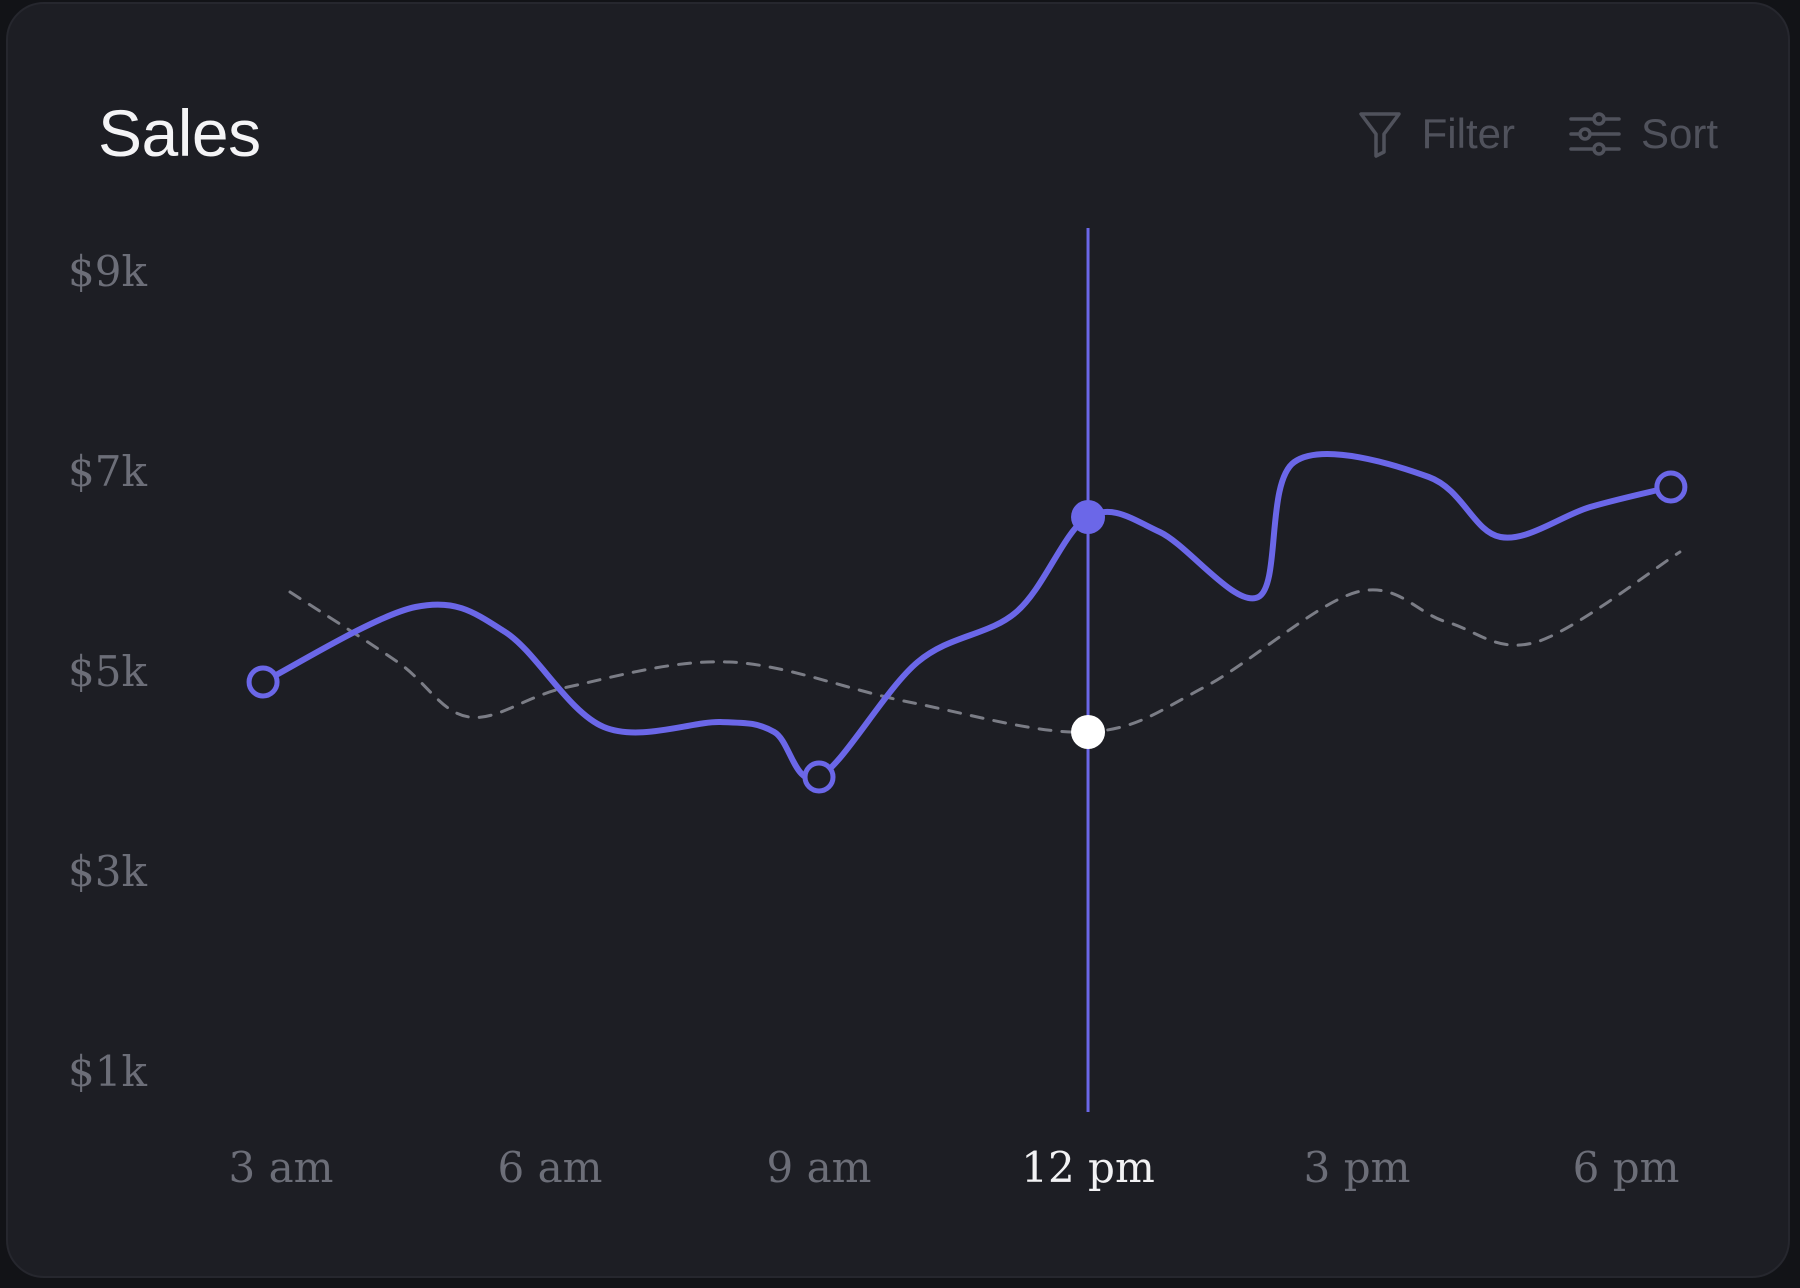 The image size is (1800, 1288). Describe the element at coordinates (954, 1167) in the screenshot. I see `x-axis: 3 am 6 am 9 am 12 pm 3 pm 6 pm` at that location.